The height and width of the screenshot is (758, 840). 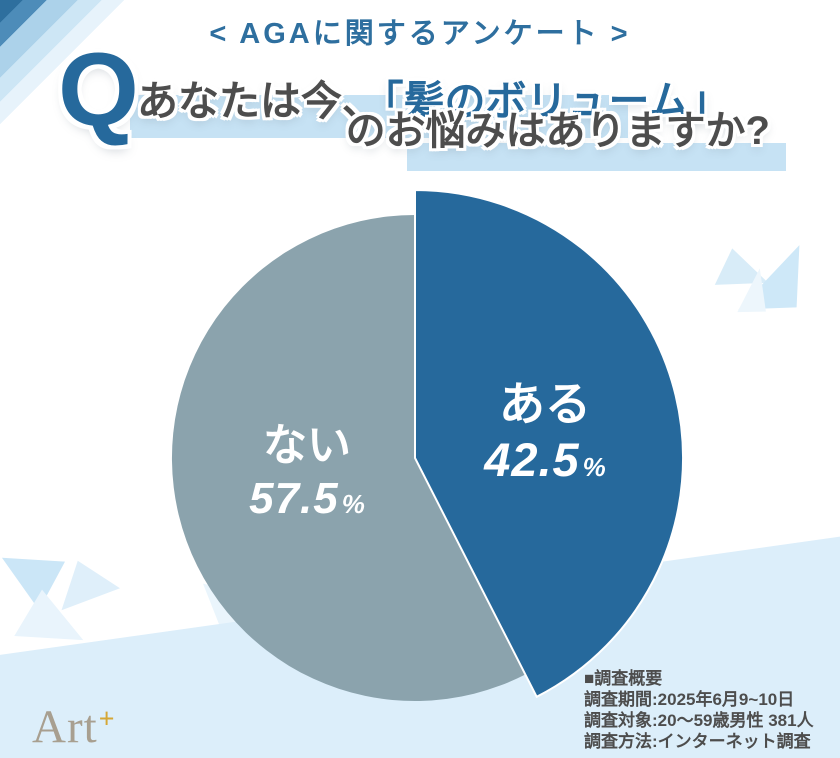 I want to click on pie-label-aru-value: 42.5, so click(x=532, y=459).